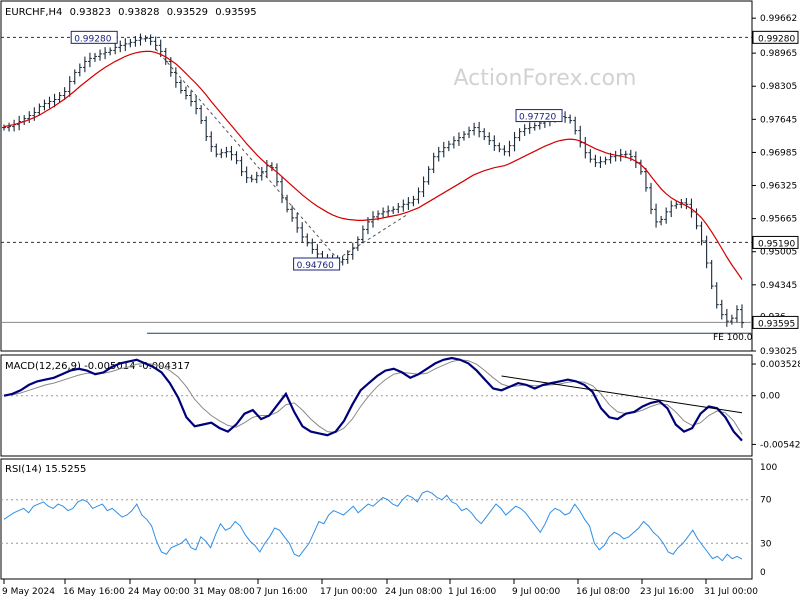 The height and width of the screenshot is (605, 800). I want to click on time-tick-label-6: 24 Jun 08:00, so click(413, 592).